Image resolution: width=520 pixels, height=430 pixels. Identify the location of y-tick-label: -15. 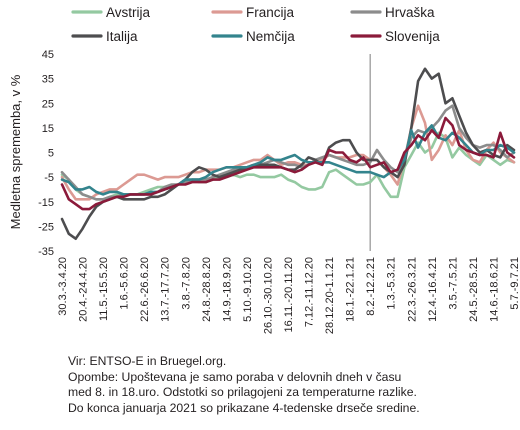
(46, 203).